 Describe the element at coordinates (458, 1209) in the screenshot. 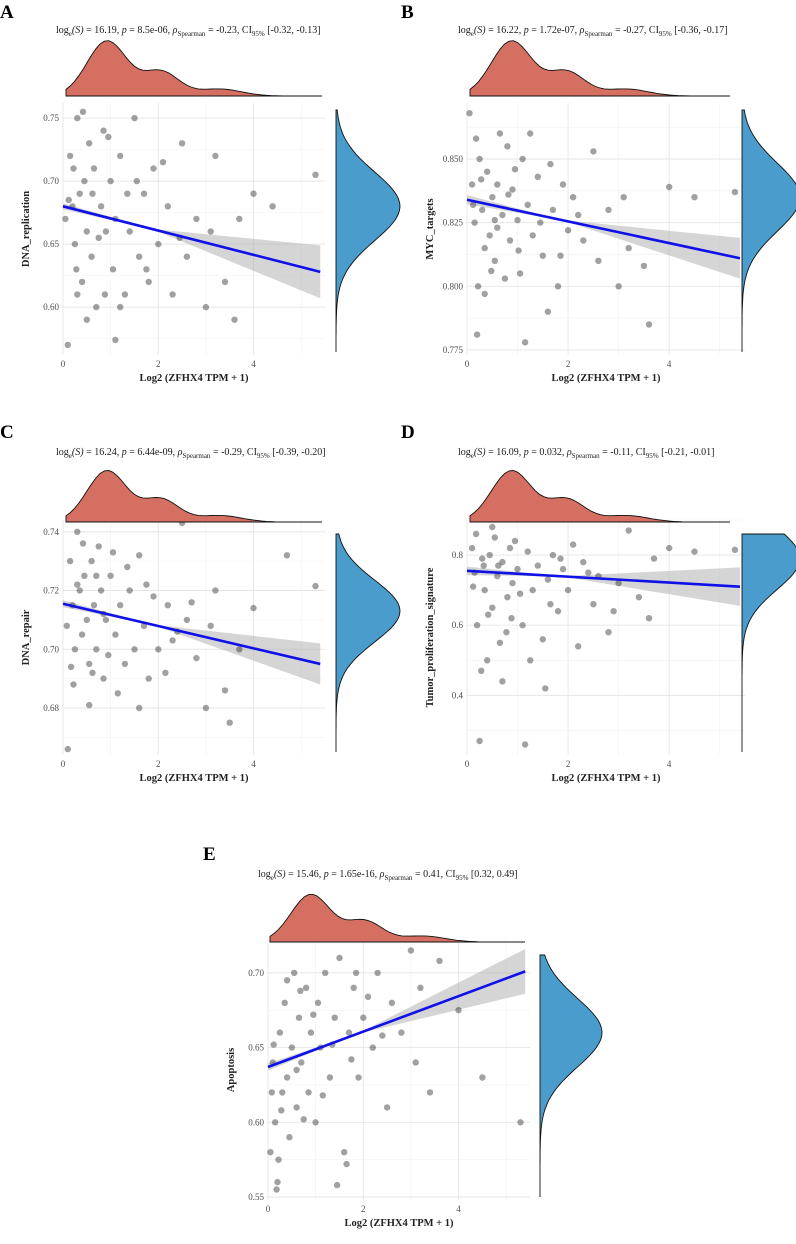

I see `x-tick-label: 4` at that location.